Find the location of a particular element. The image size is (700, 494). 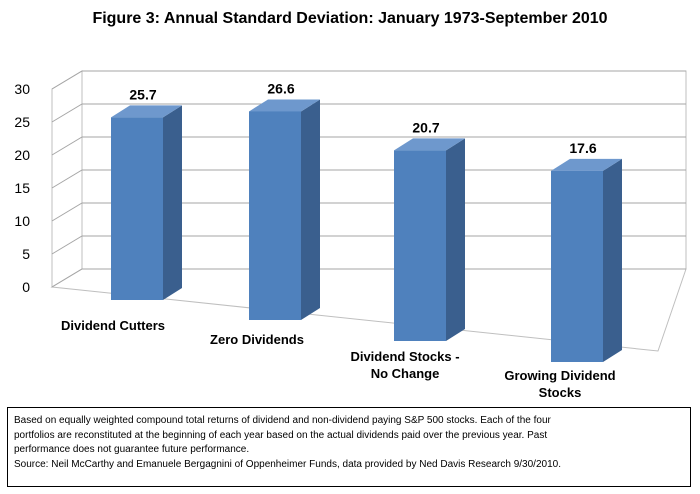

data-labels: 25.7 26.6 20.7 17.6 is located at coordinates (362, 117).